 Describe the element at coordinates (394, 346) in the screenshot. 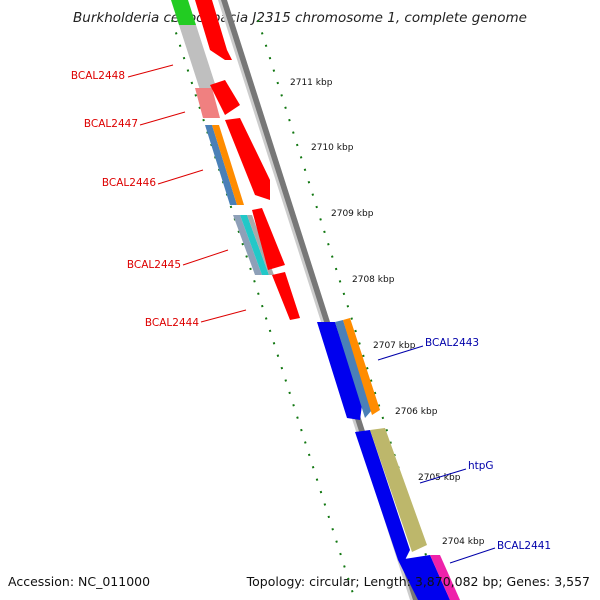

I see `tick-label: 2707 kbp` at that location.